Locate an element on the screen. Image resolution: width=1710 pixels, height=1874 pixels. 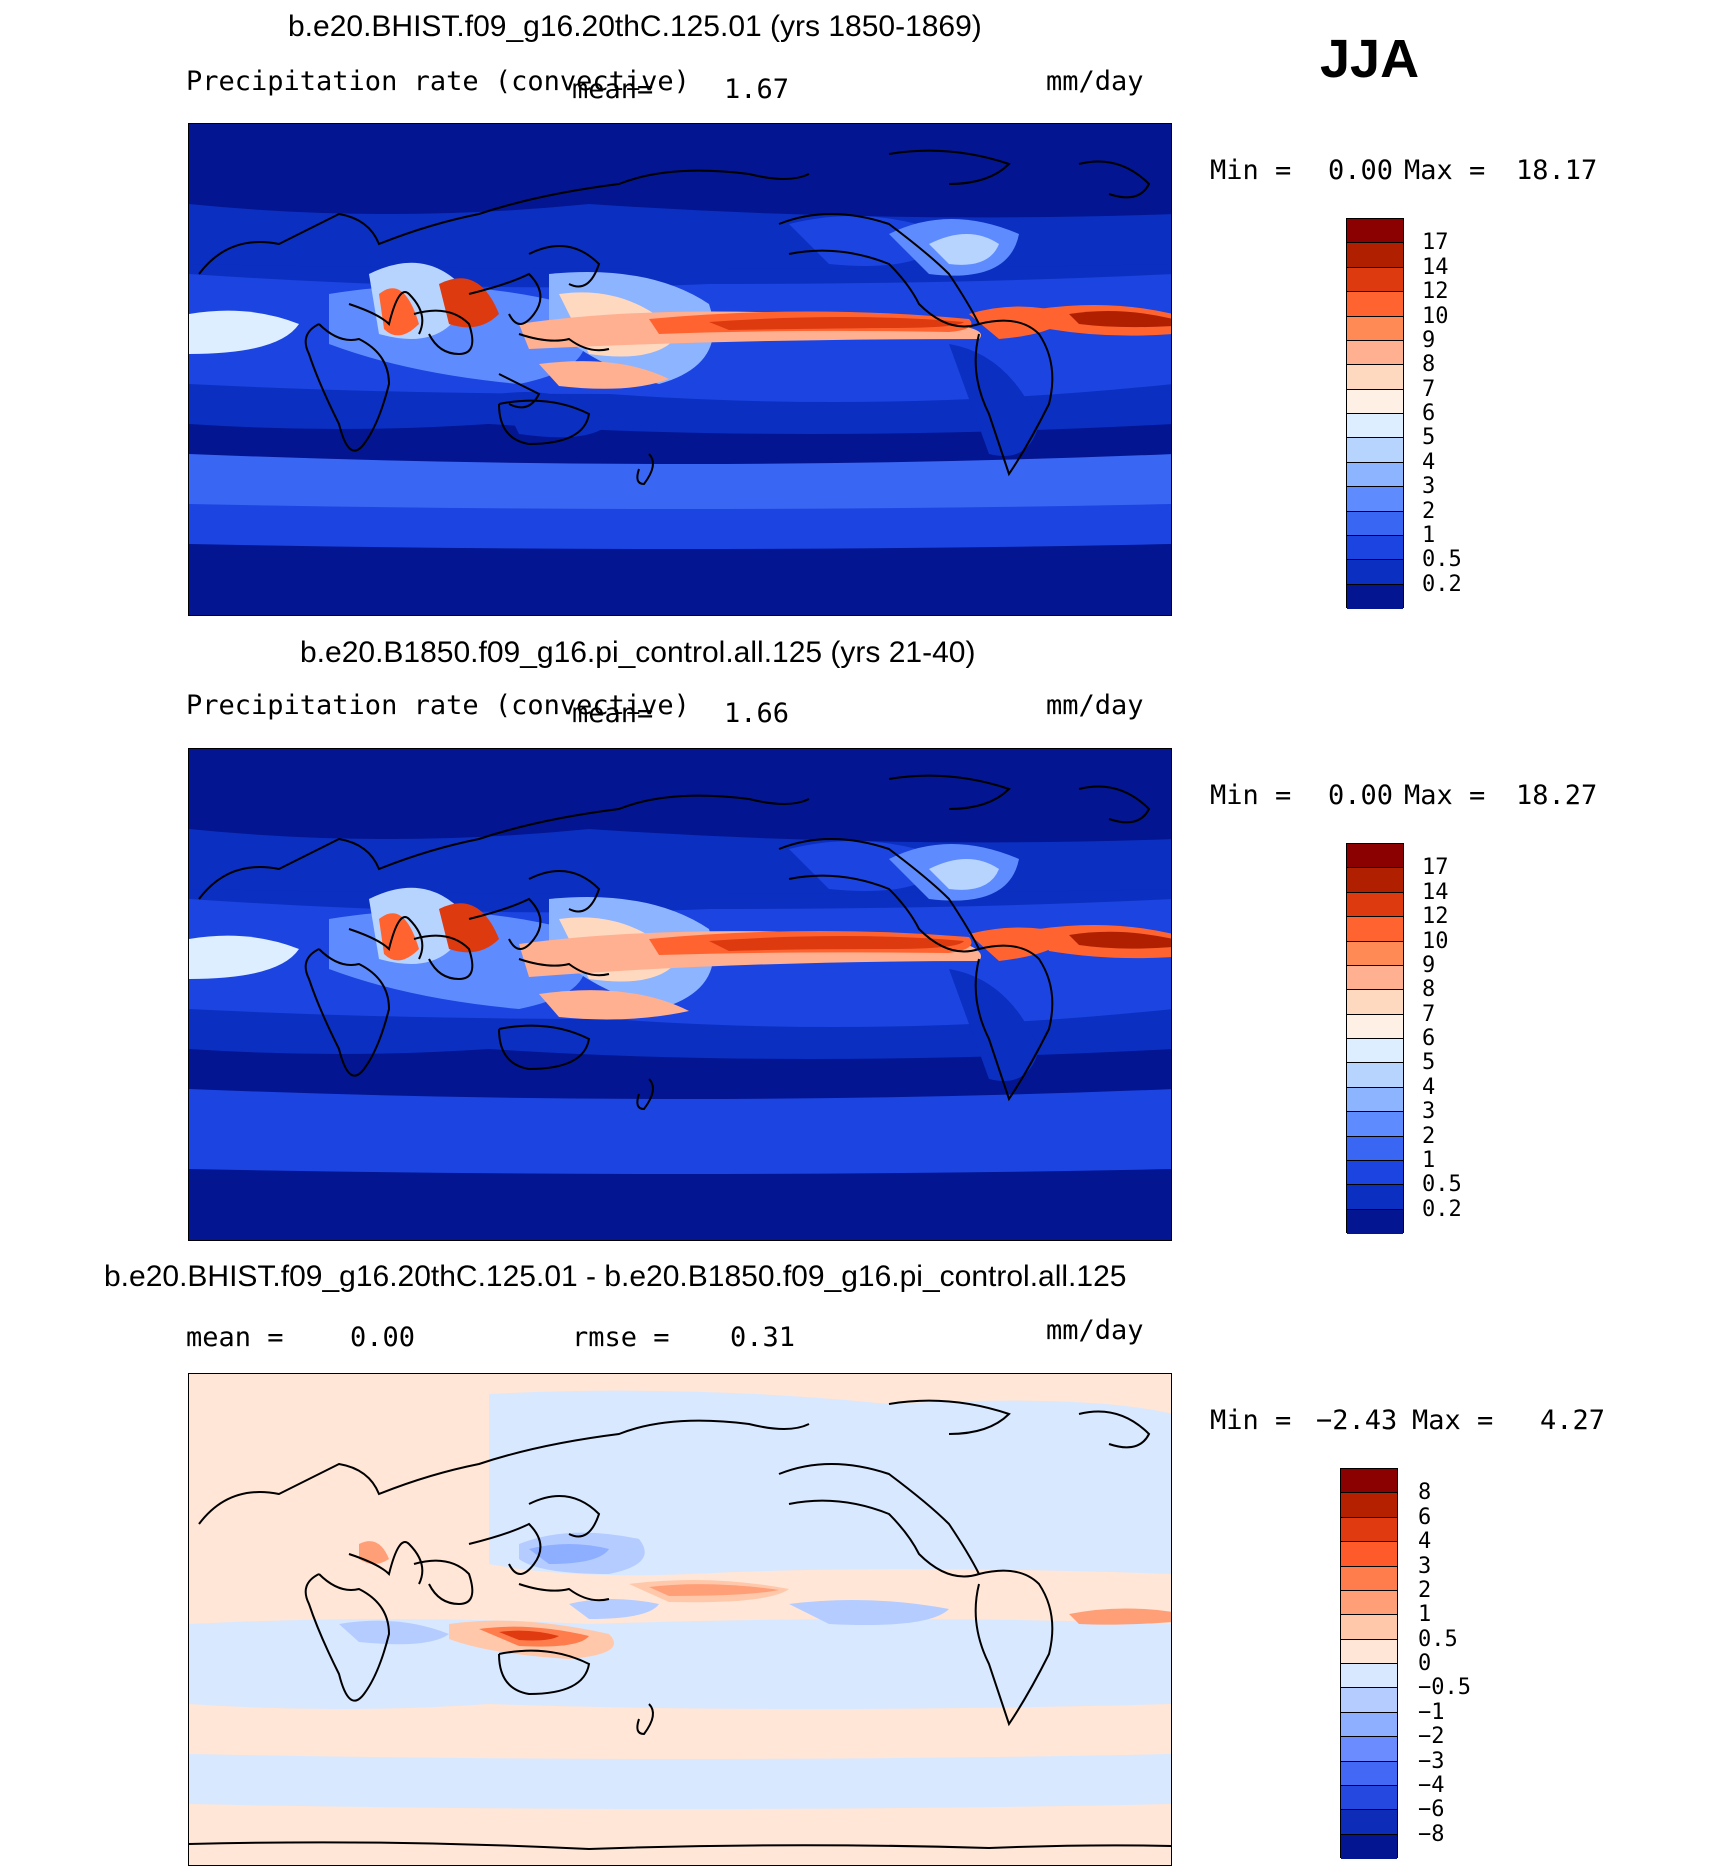
panel-diff-mean-label: mean = is located at coordinates (235, 1337).